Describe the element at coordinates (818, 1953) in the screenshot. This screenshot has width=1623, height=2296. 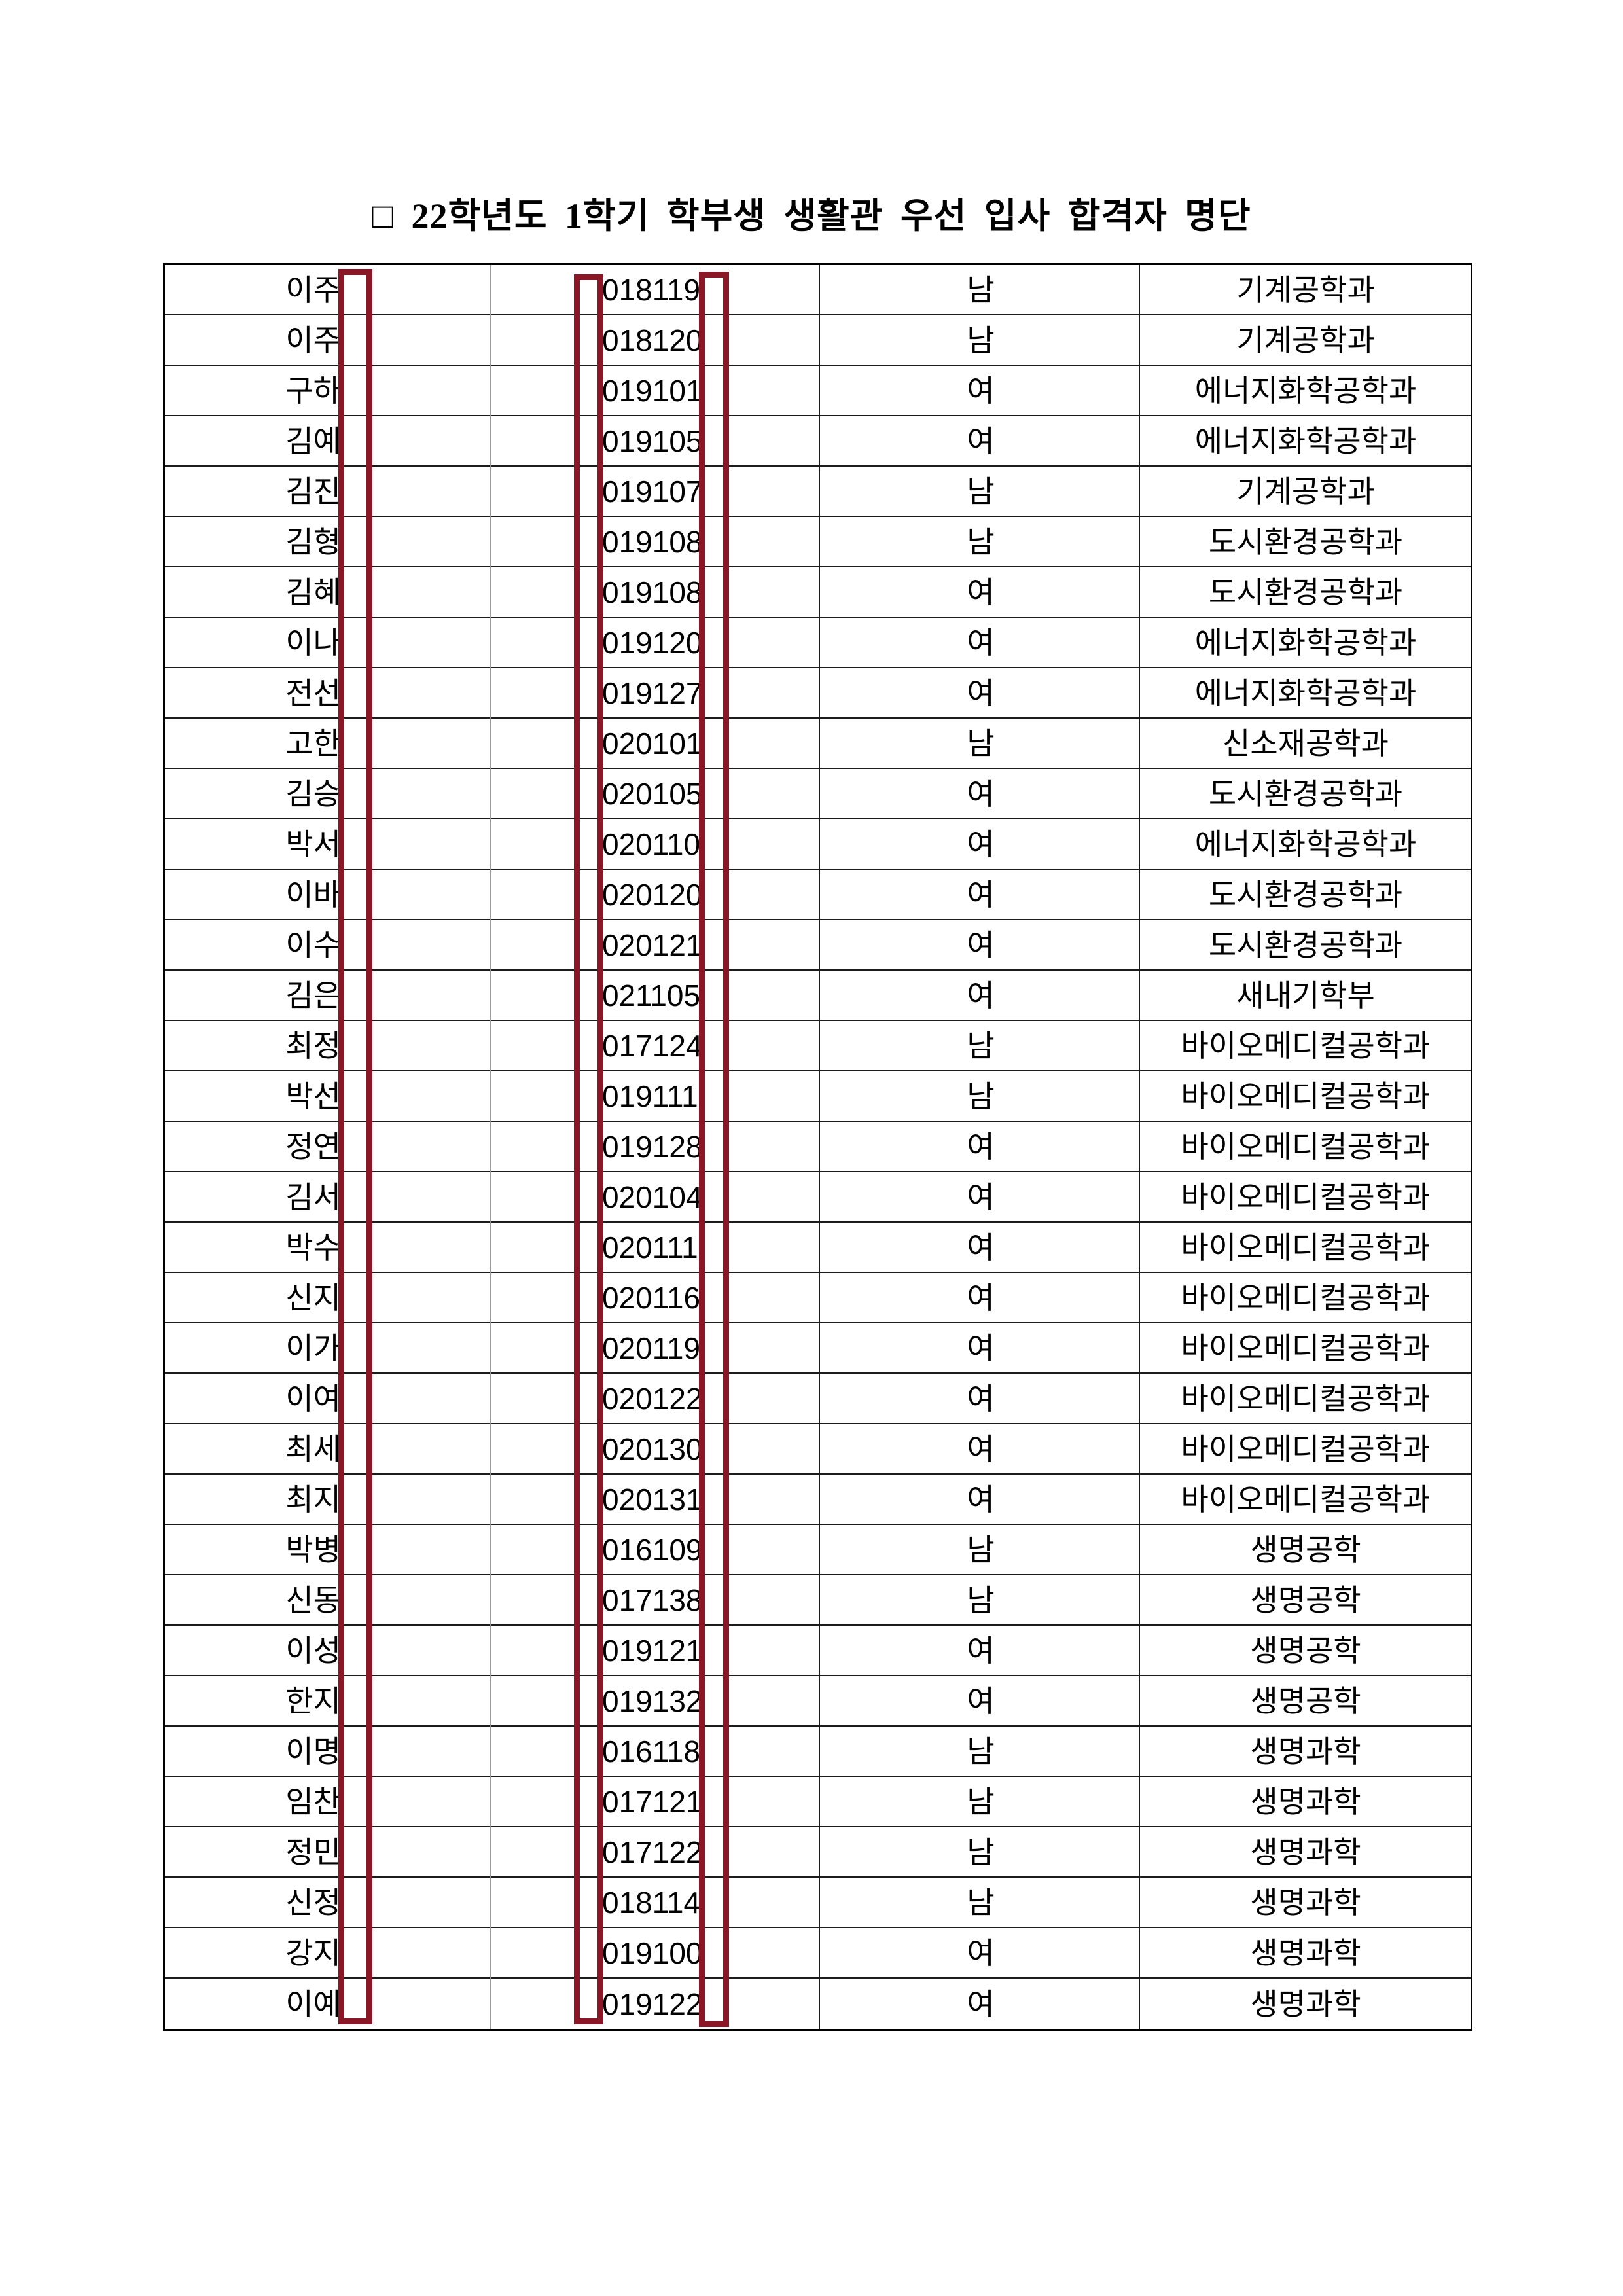
I see `table-row: 강지 019100 여 생명과학` at that location.